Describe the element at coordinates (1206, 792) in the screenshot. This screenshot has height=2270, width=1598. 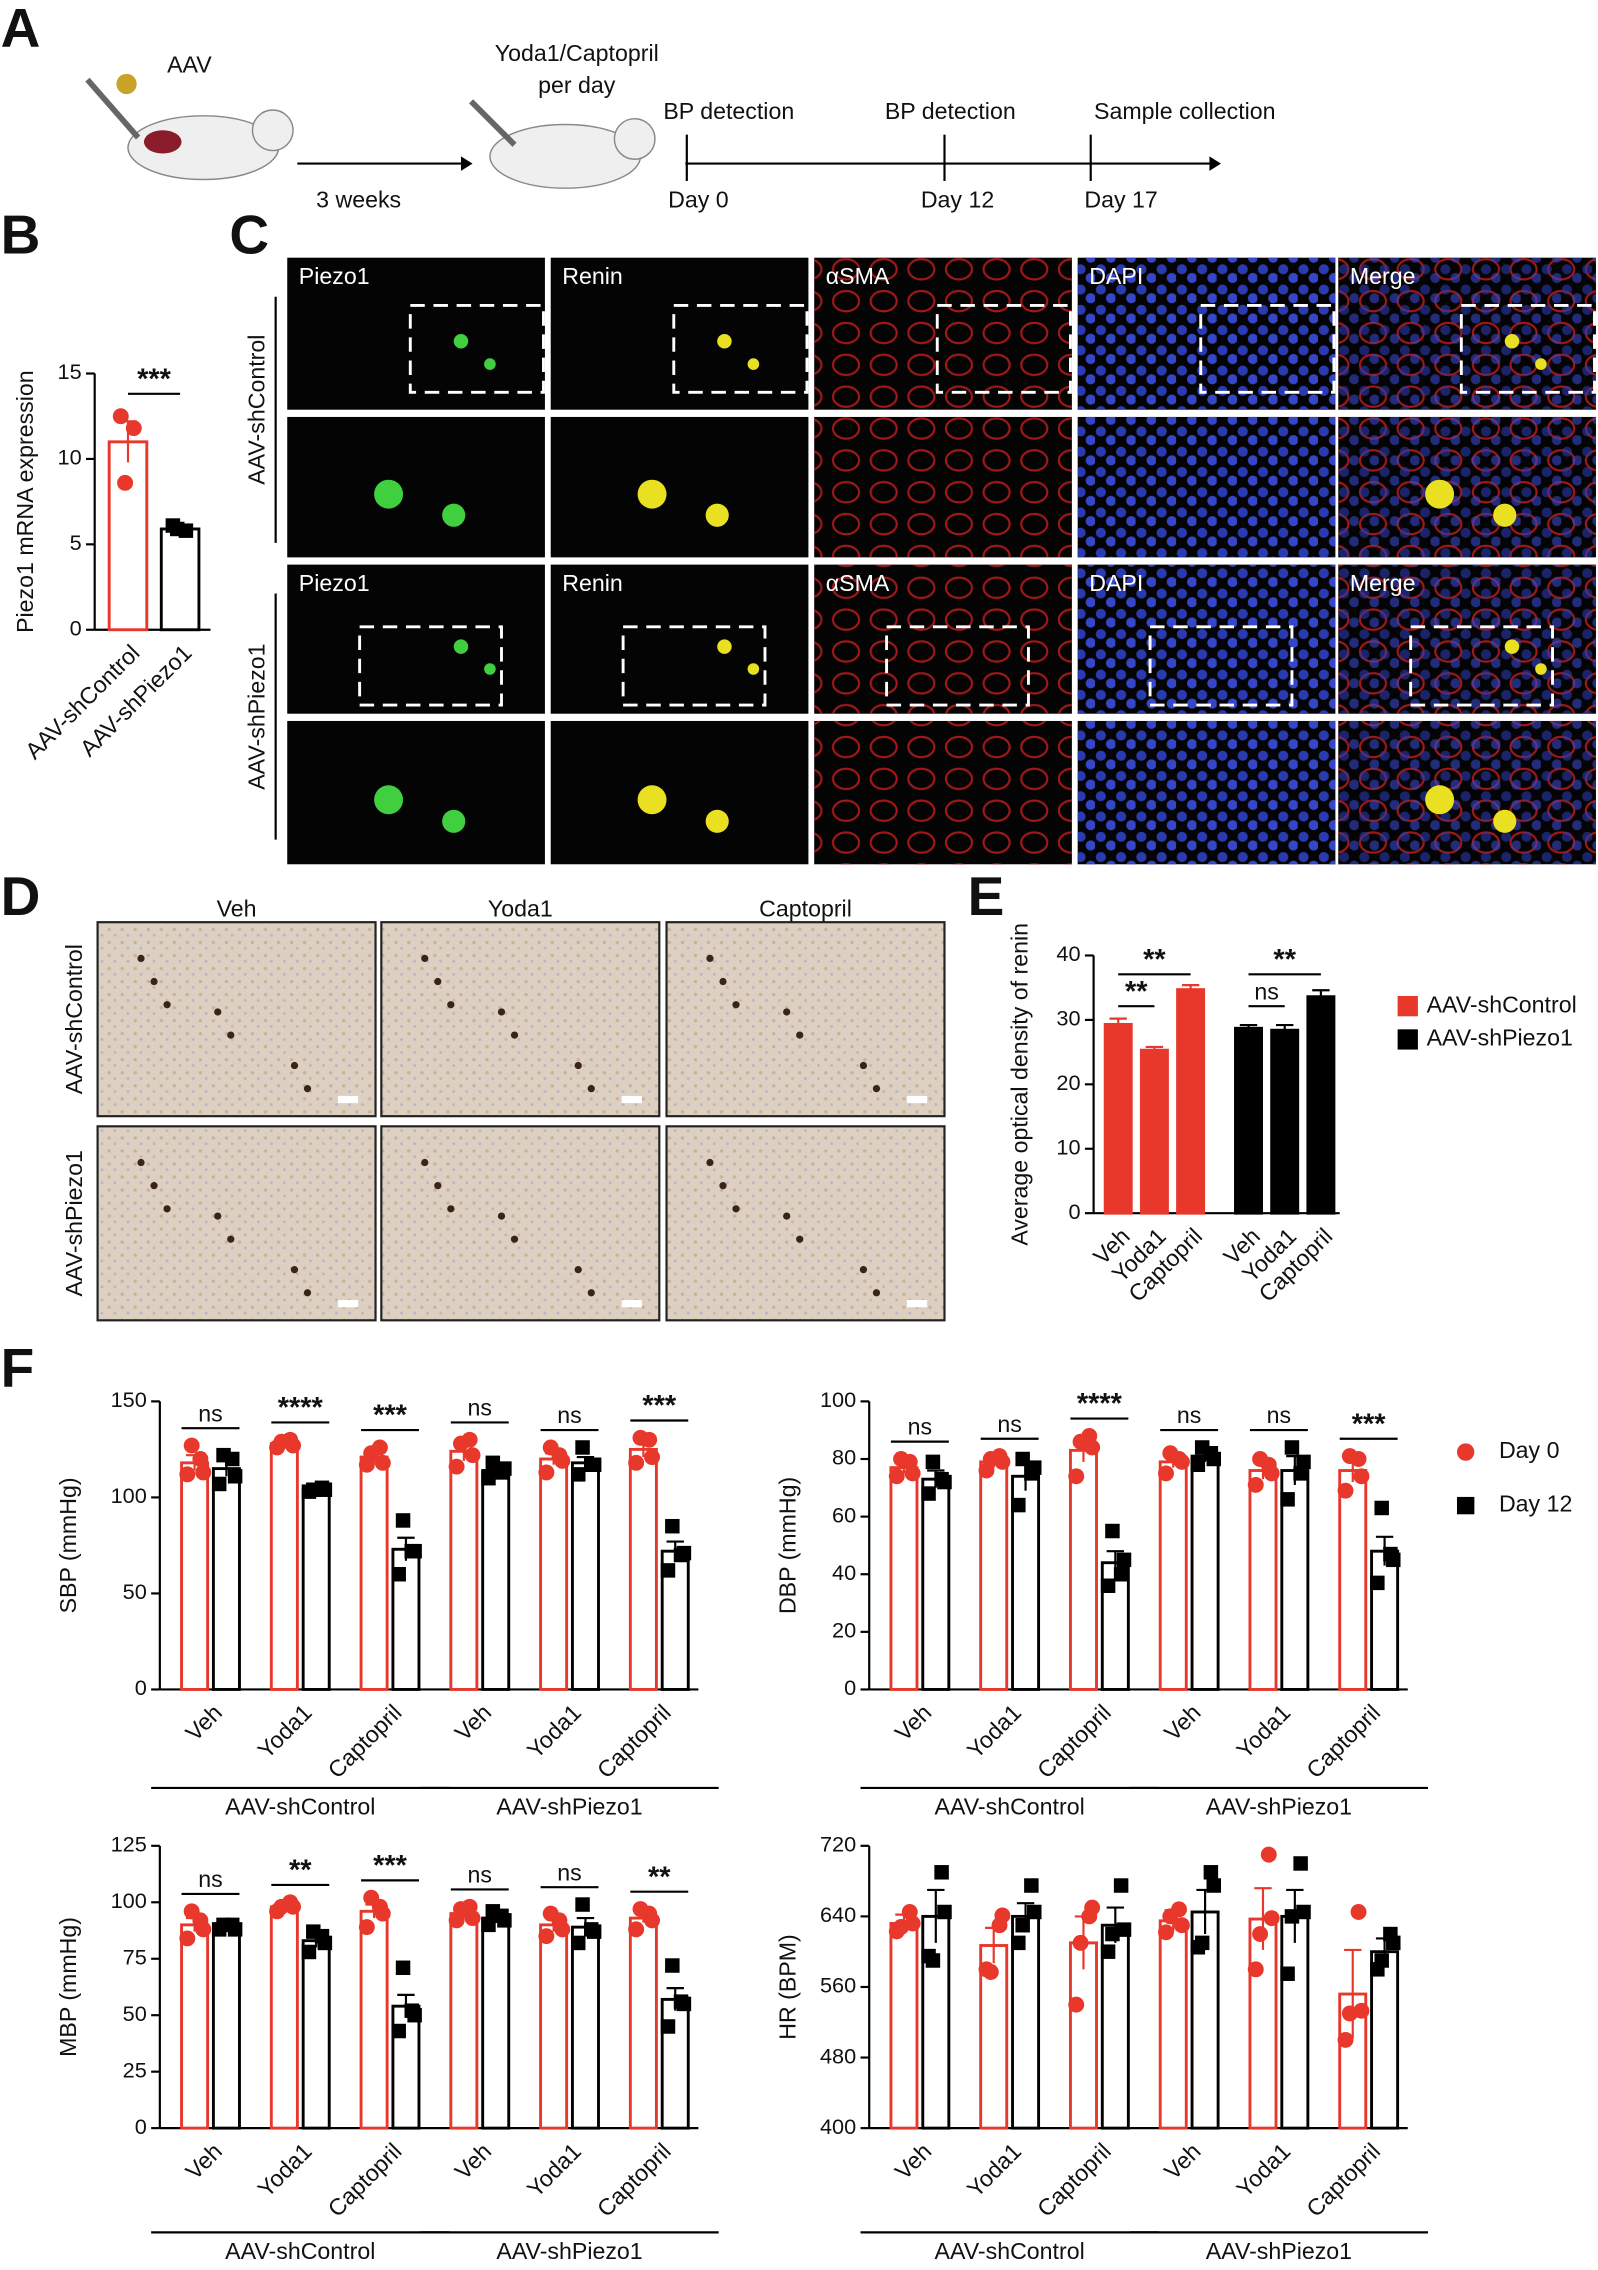
I see `texture` at that location.